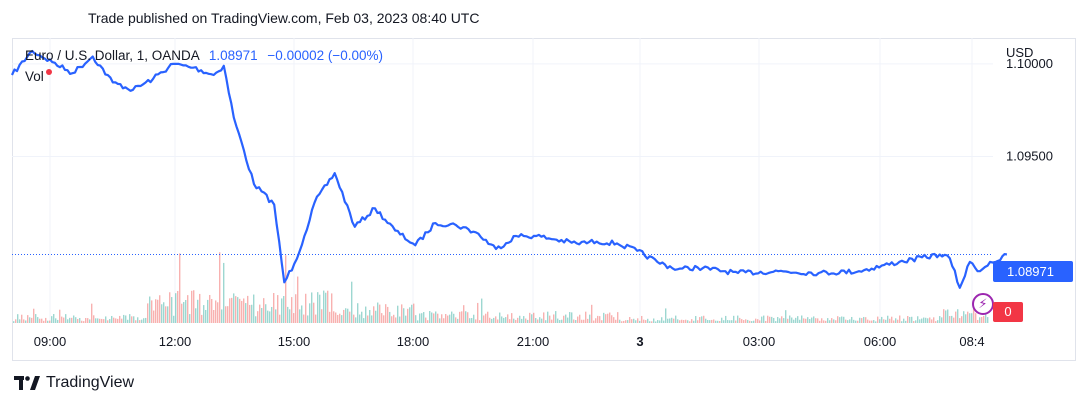 Image resolution: width=1090 pixels, height=407 pixels. What do you see at coordinates (34, 76) in the screenshot?
I see `volume-label: Vol` at bounding box center [34, 76].